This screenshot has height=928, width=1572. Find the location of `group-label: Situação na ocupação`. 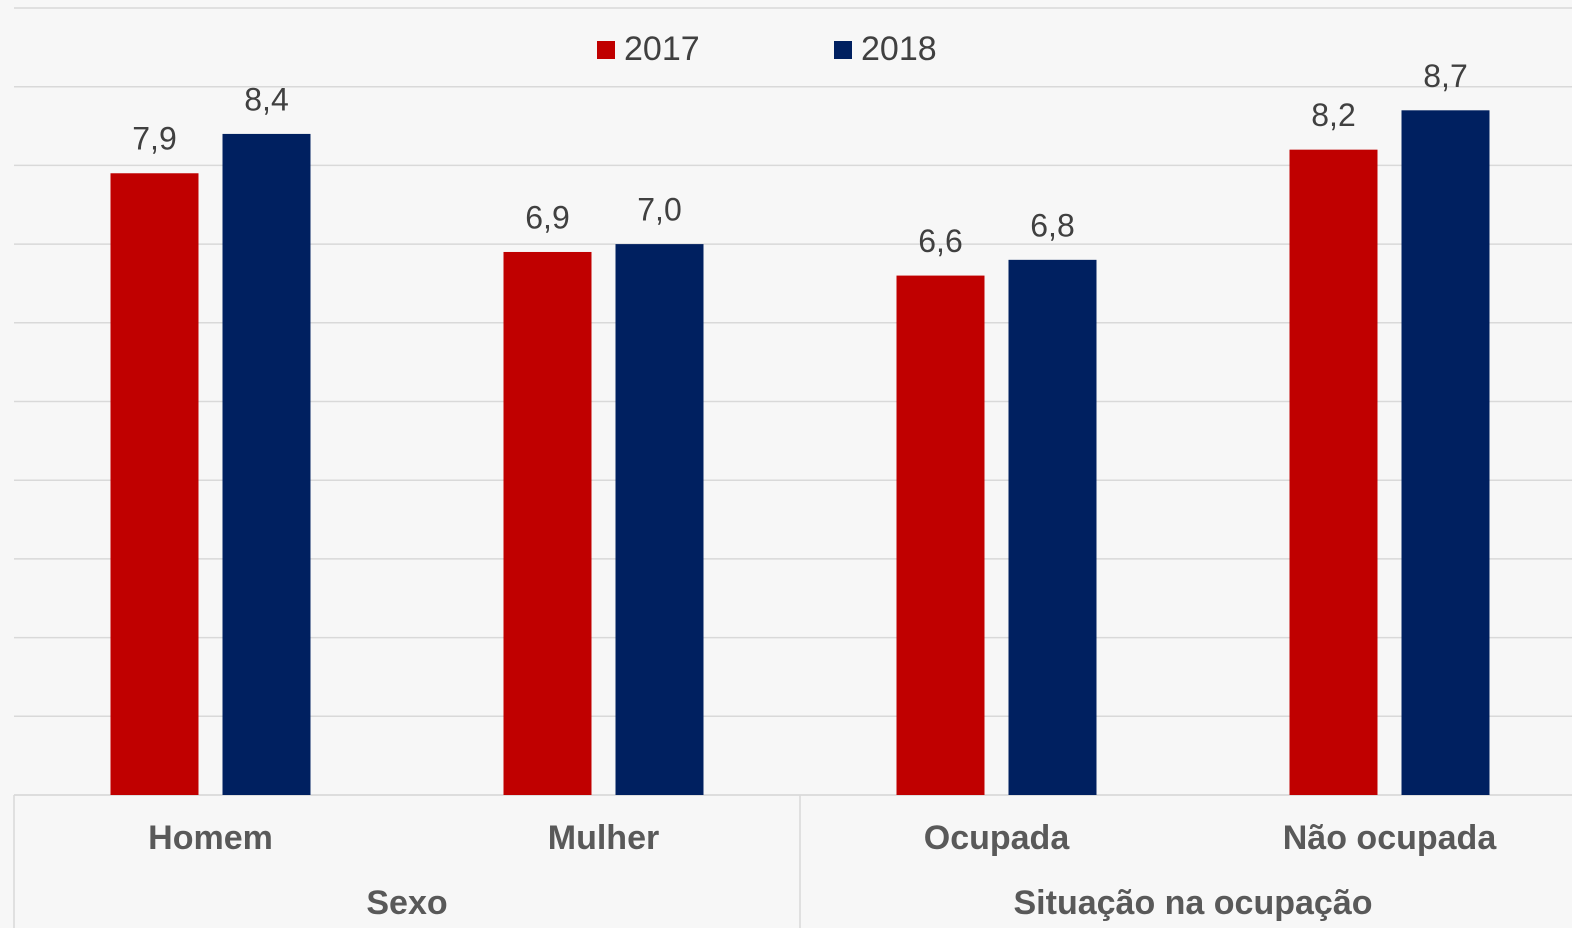

group-label: Situação na ocupação is located at coordinates (1193, 903).